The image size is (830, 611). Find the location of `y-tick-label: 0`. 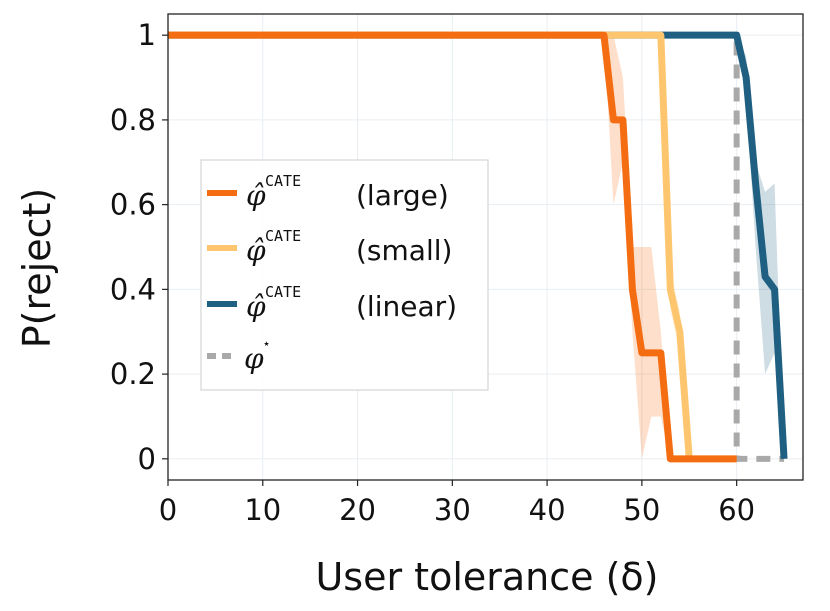

y-tick-label: 0 is located at coordinates (147, 459).